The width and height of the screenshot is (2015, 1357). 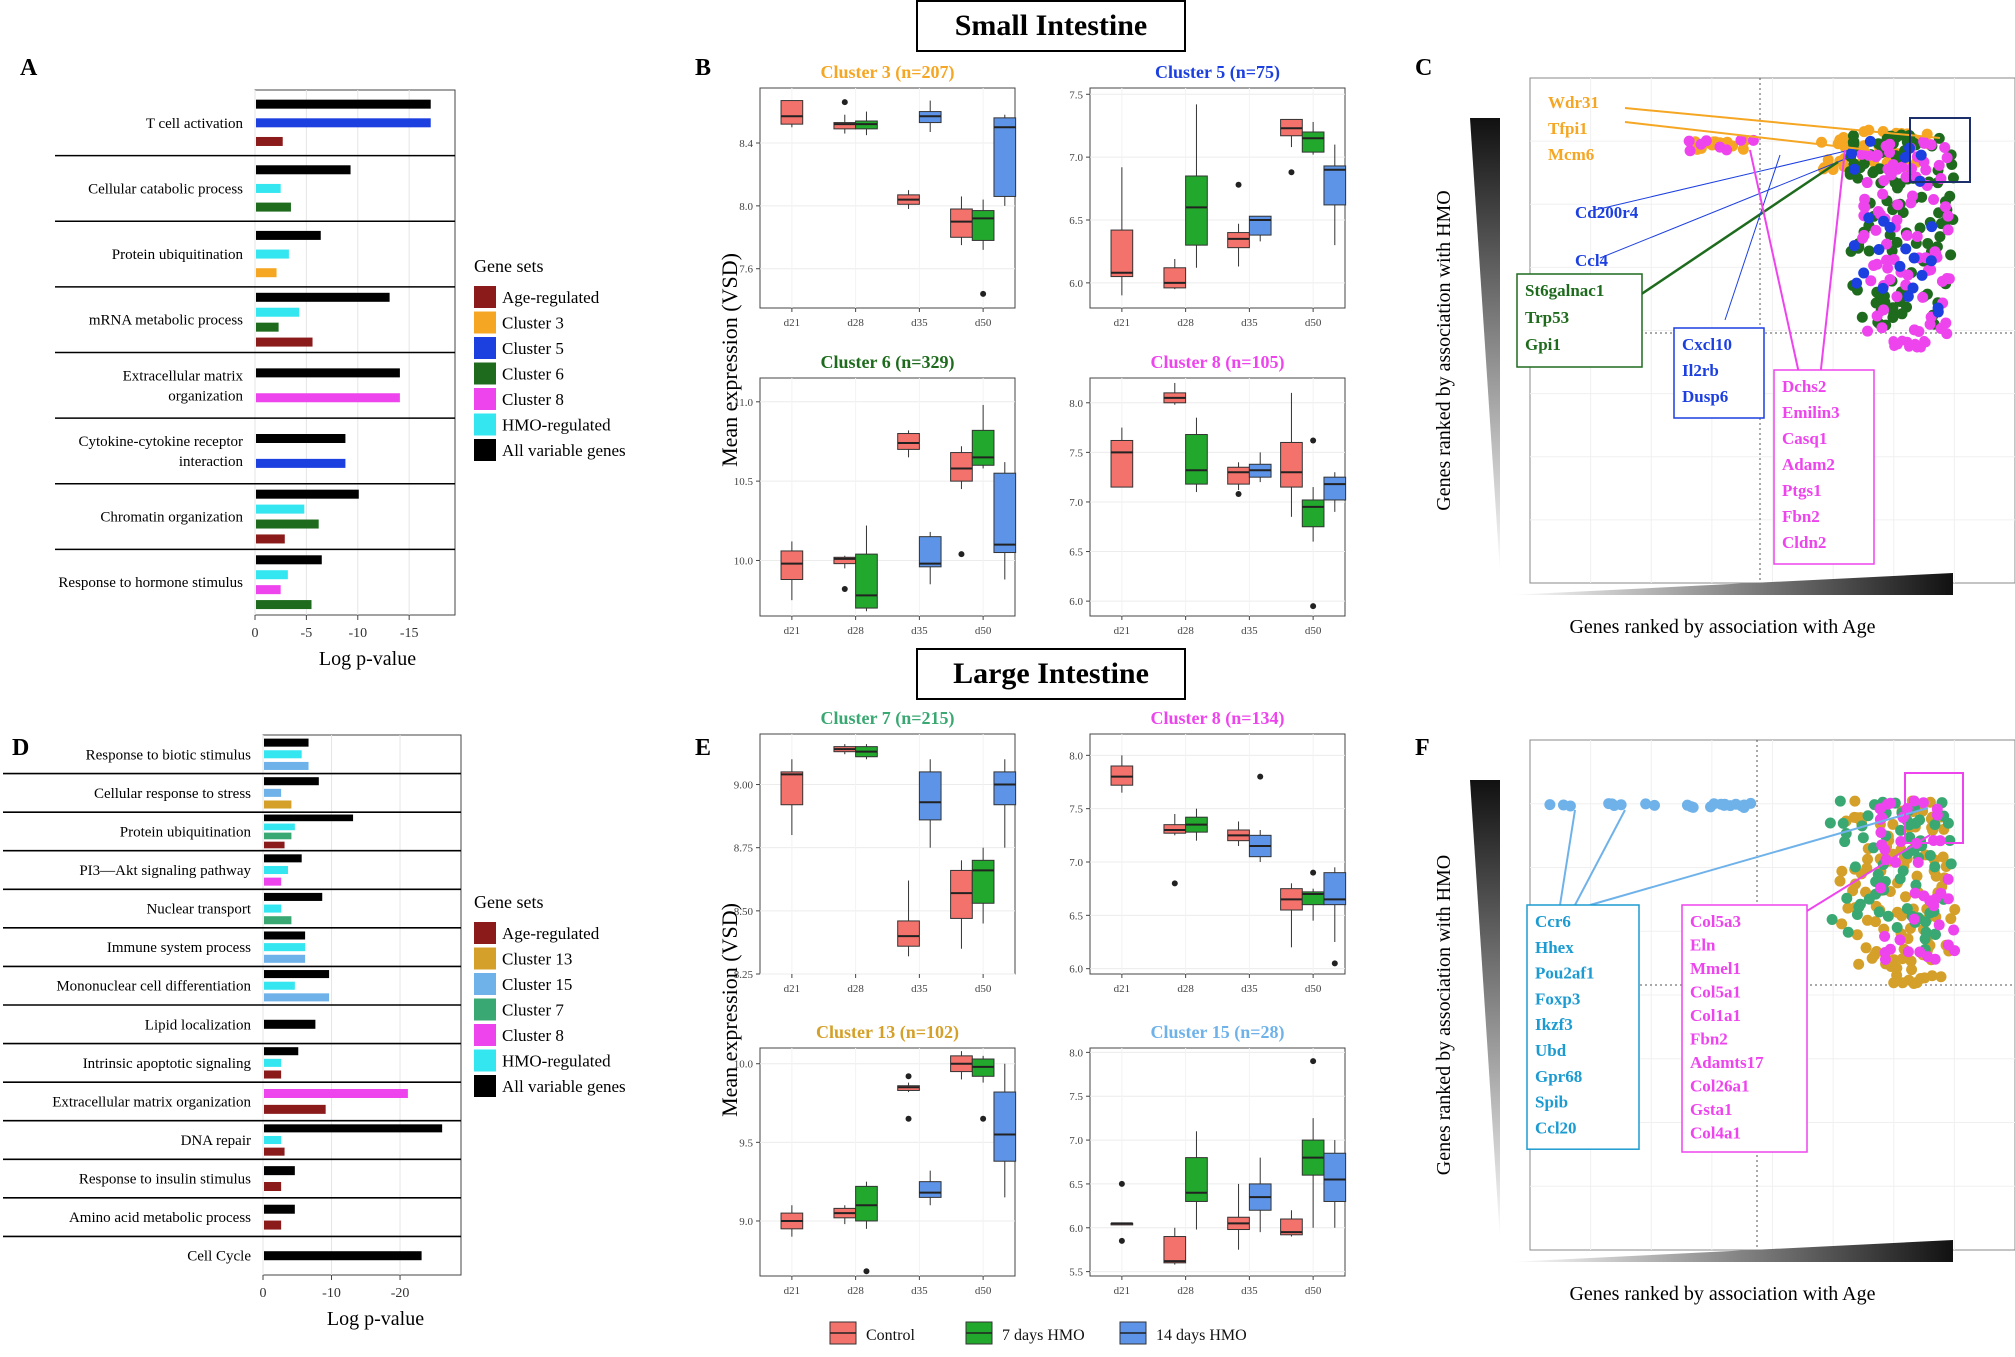 I want to click on gene-label: Pou2af1, so click(x=1565, y=973).